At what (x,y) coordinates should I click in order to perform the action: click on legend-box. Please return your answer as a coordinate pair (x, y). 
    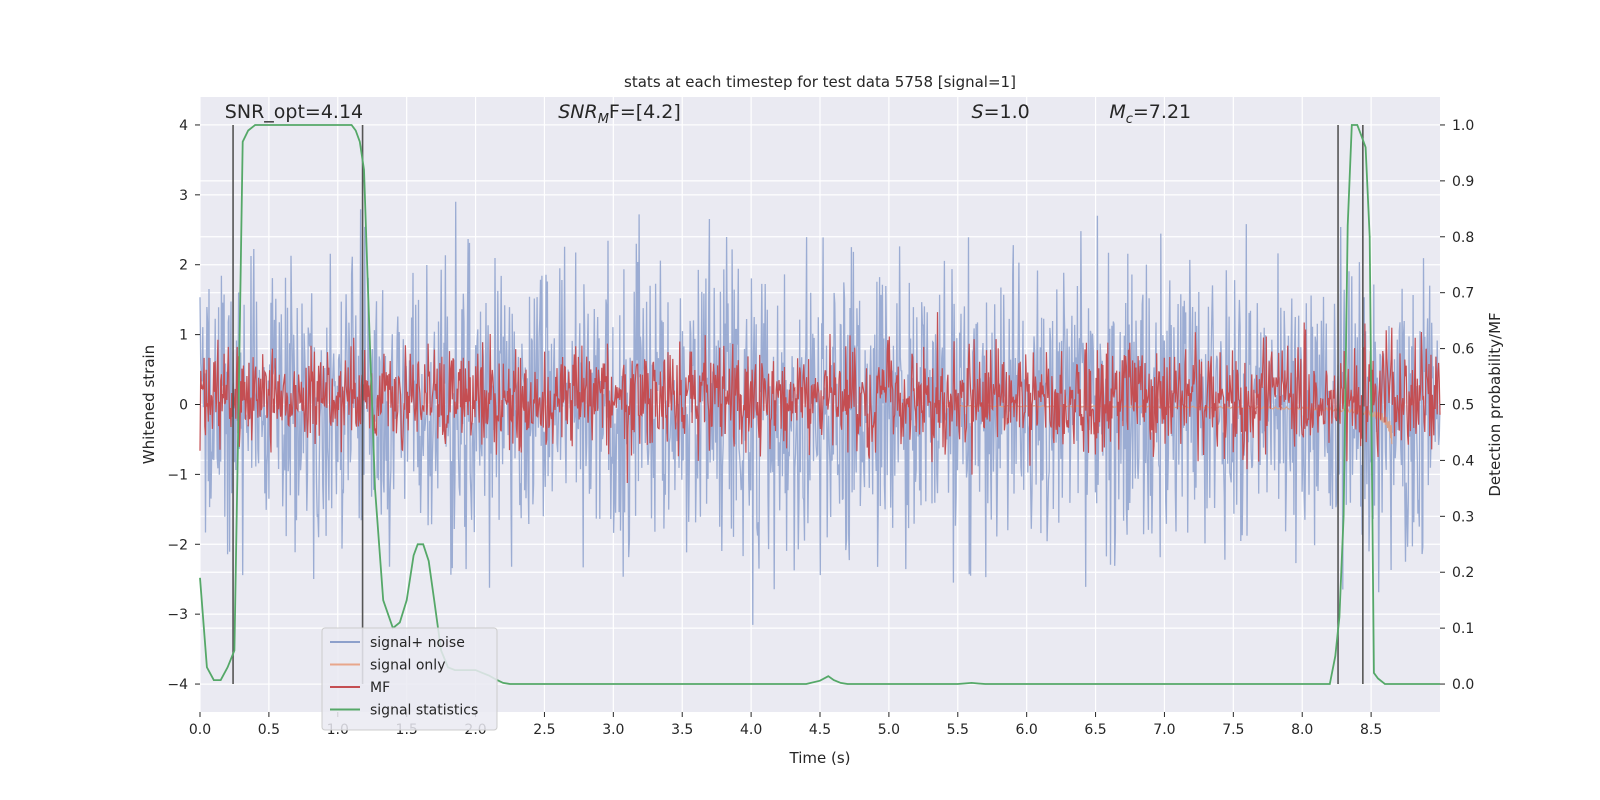
    Looking at the image, I should click on (409, 679).